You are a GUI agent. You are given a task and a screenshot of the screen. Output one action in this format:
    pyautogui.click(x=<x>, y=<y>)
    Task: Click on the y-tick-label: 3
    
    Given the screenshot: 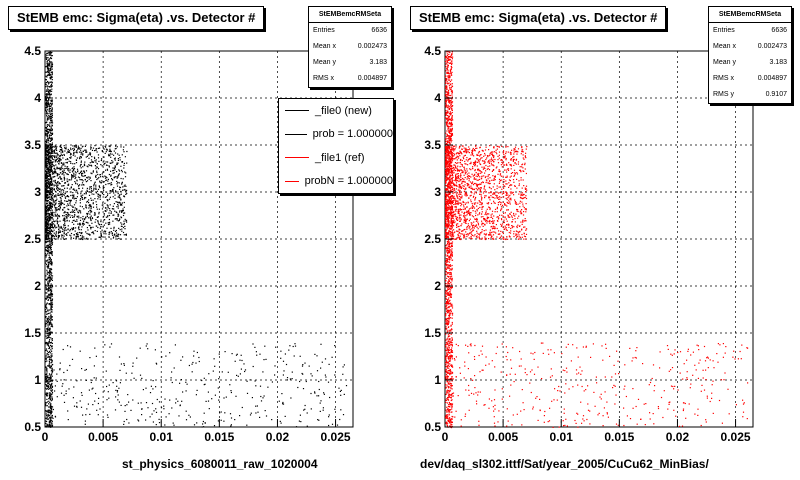 What is the action you would take?
    pyautogui.click(x=37, y=192)
    